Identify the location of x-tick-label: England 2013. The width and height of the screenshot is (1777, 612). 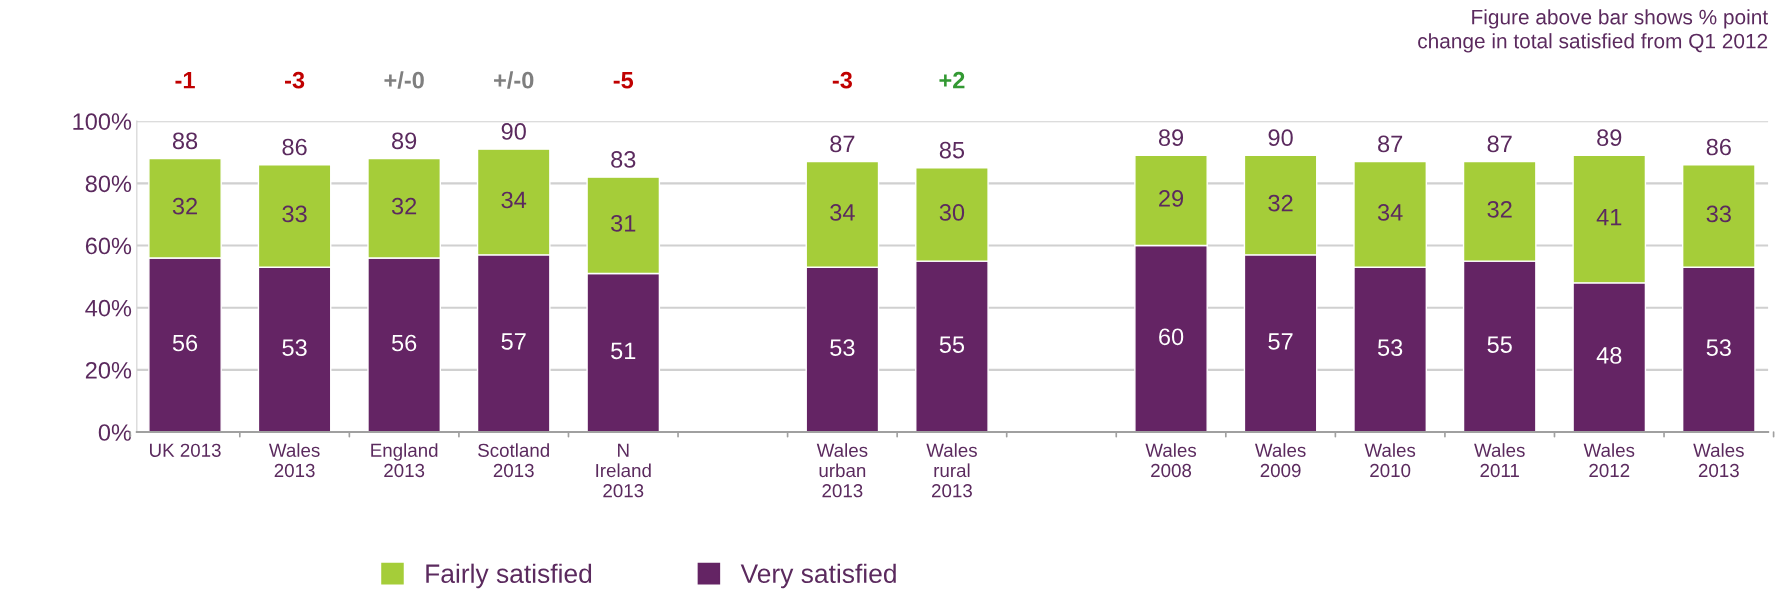
(404, 460).